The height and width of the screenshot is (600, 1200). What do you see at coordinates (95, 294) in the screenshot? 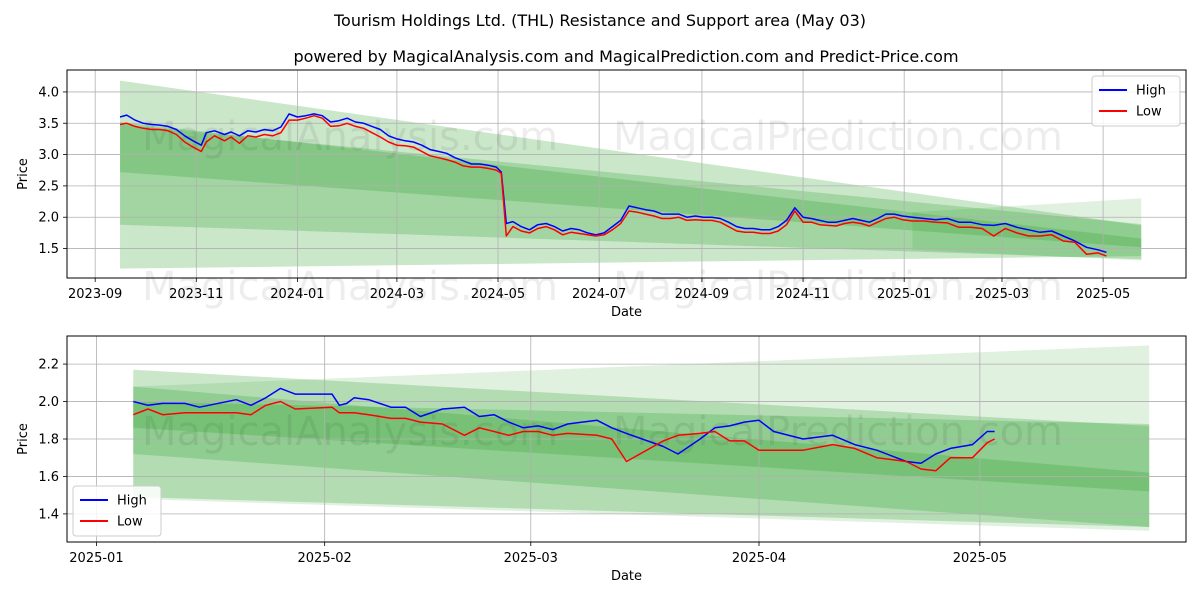
I see `x-tick-label: 2023-09` at bounding box center [95, 294].